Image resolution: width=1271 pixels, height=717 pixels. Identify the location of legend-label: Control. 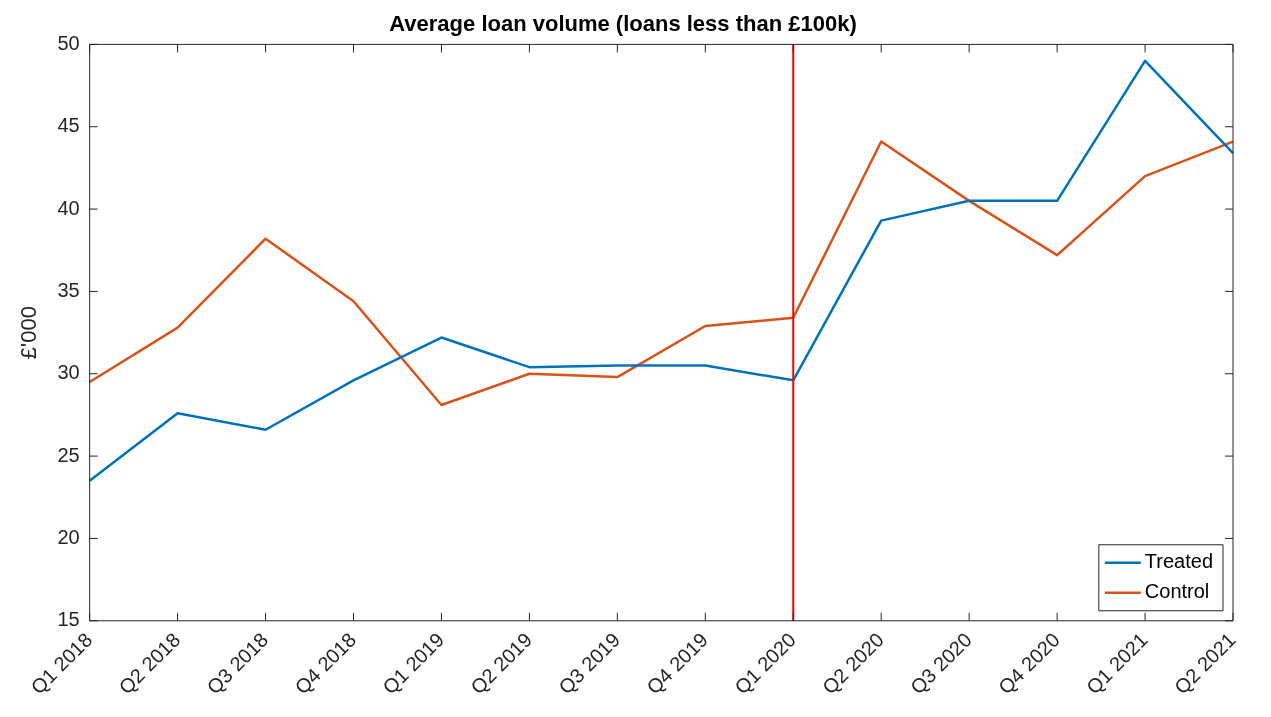
(1177, 591).